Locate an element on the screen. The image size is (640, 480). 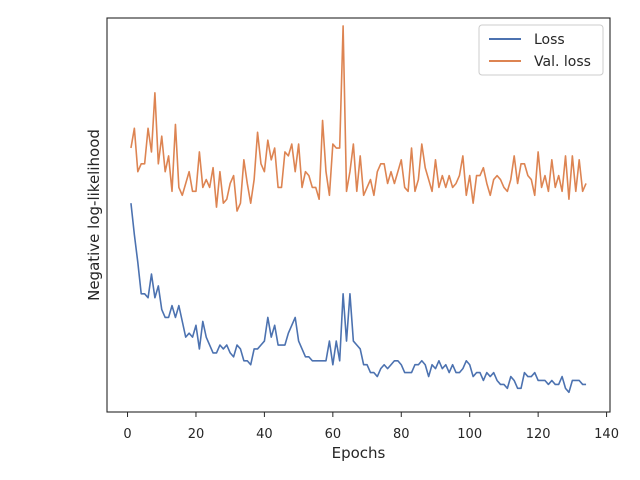
x-axis: 0 20 40 60 80 100 120 140 is located at coordinates (371, 427).